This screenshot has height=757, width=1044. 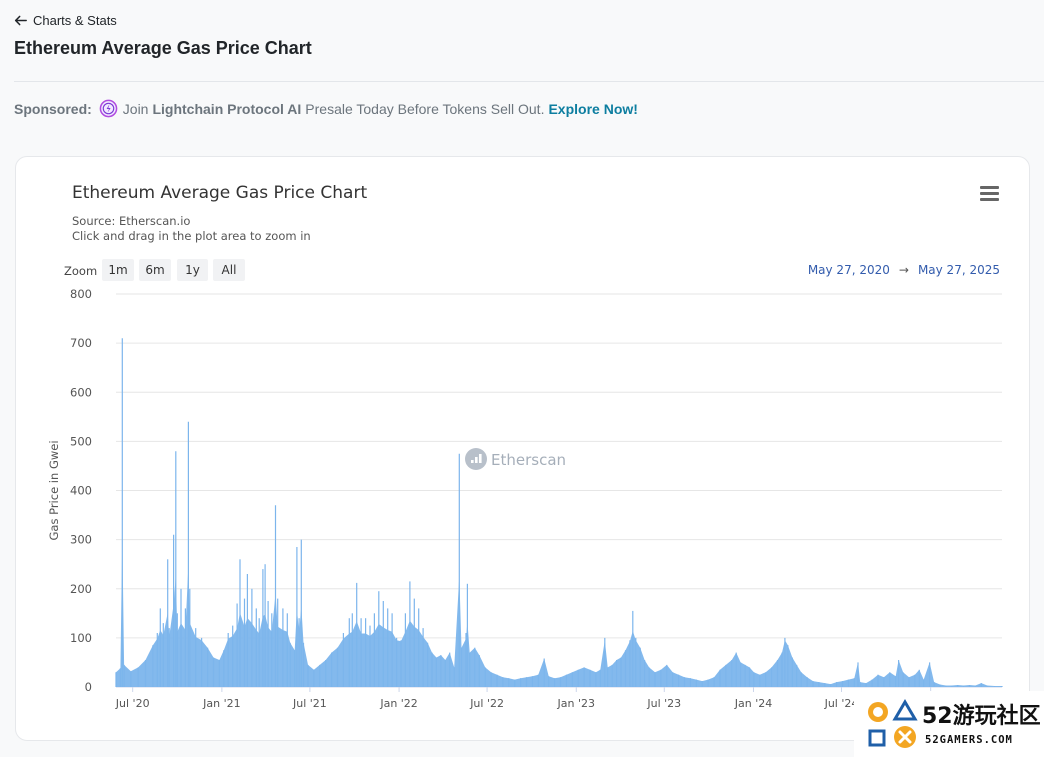 I want to click on page-title: Ethereum Average Gas Price Chart, so click(x=163, y=48).